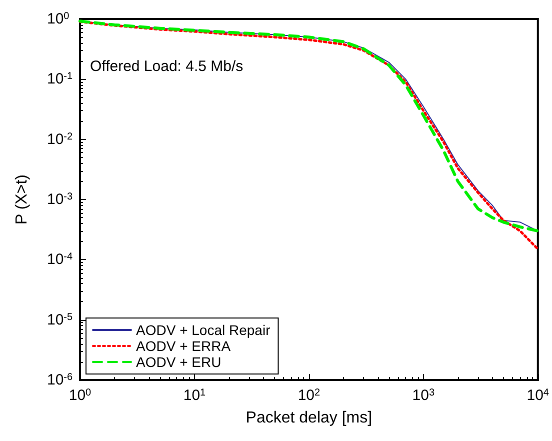 The image size is (552, 441). Describe the element at coordinates (309, 418) in the screenshot. I see `x-axis-title: Packet delay [ms]` at that location.